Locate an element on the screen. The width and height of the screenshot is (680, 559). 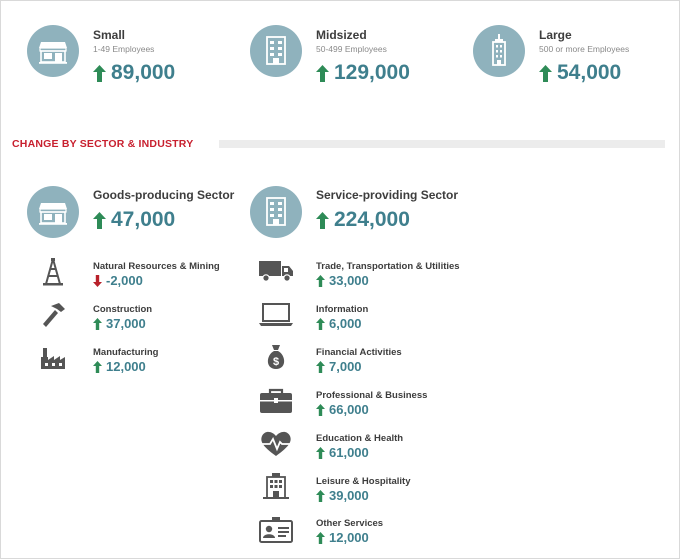
industry-value: 37,000 is located at coordinates (126, 323).